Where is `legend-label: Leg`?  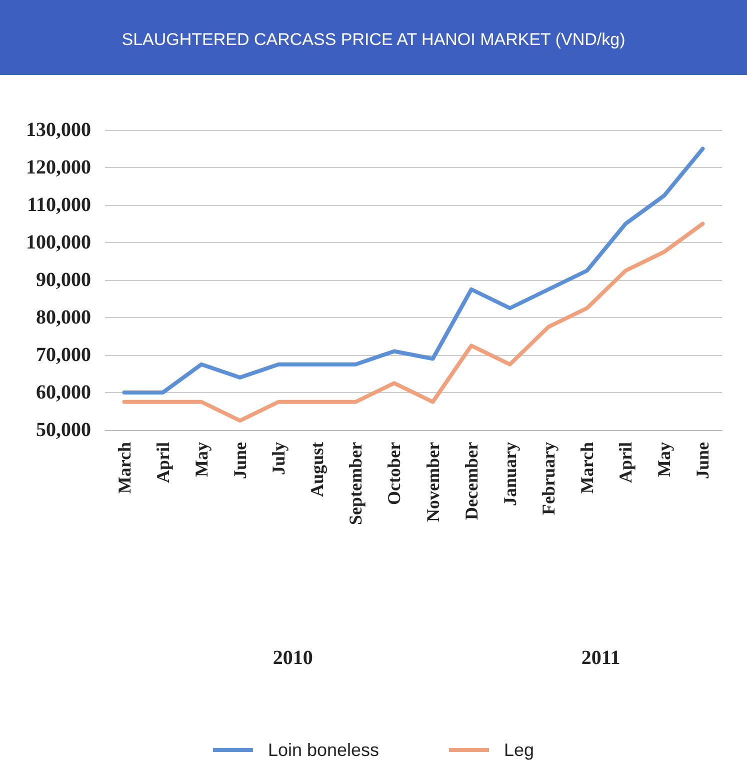 legend-label: Leg is located at coordinates (519, 750).